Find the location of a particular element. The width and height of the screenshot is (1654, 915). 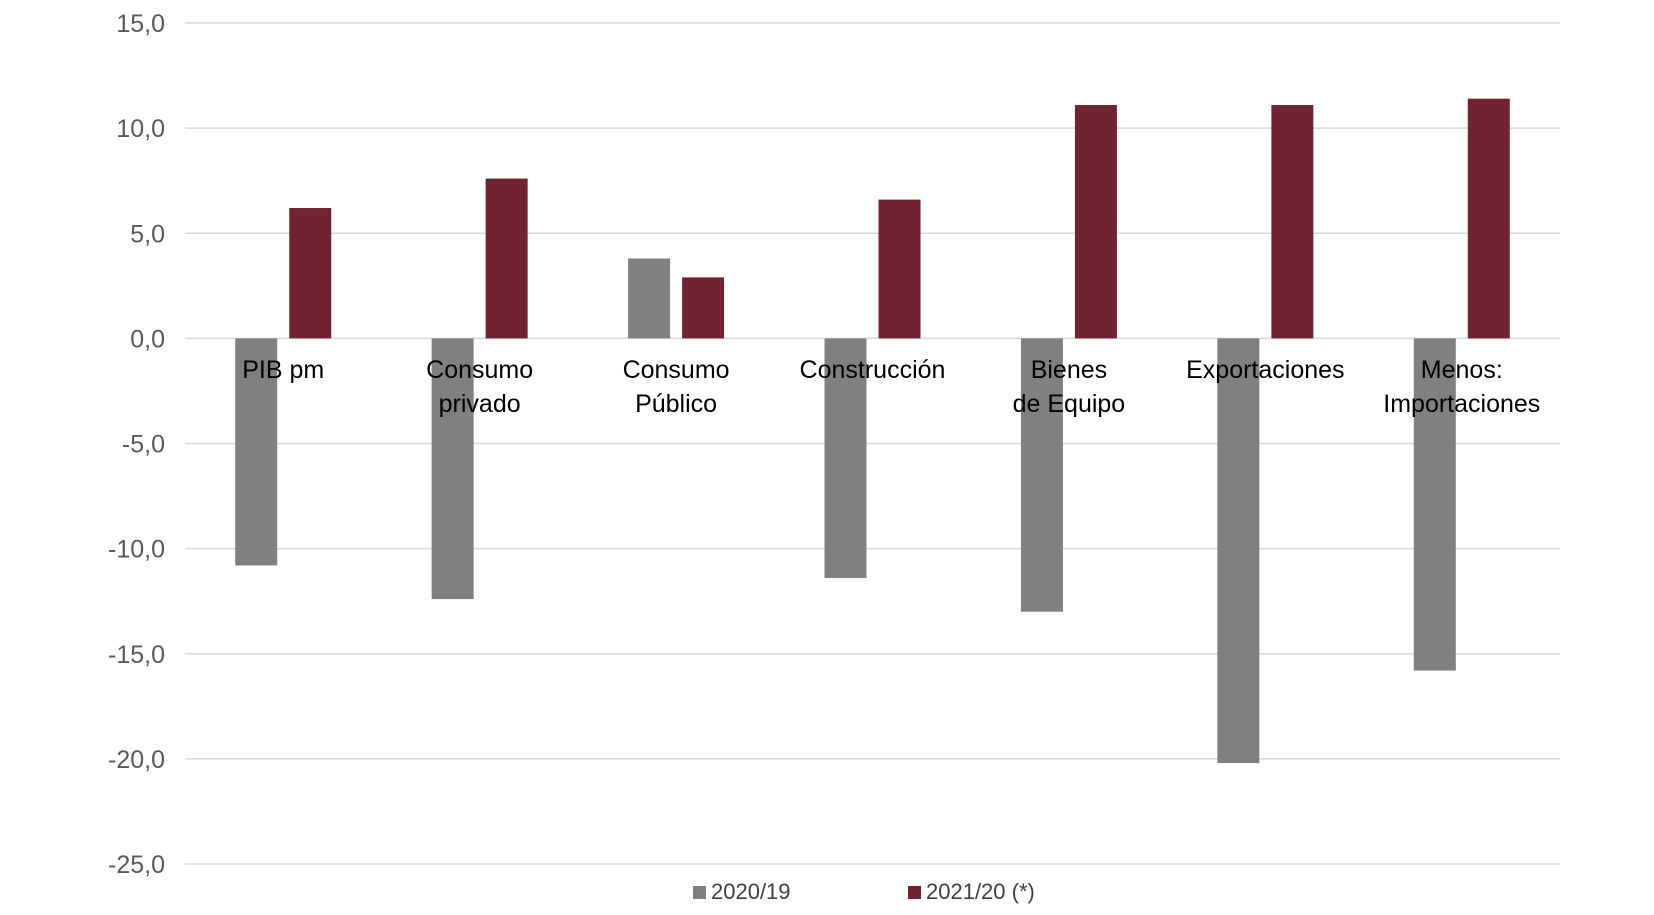

y-tick-label: -20,0 is located at coordinates (136, 760).